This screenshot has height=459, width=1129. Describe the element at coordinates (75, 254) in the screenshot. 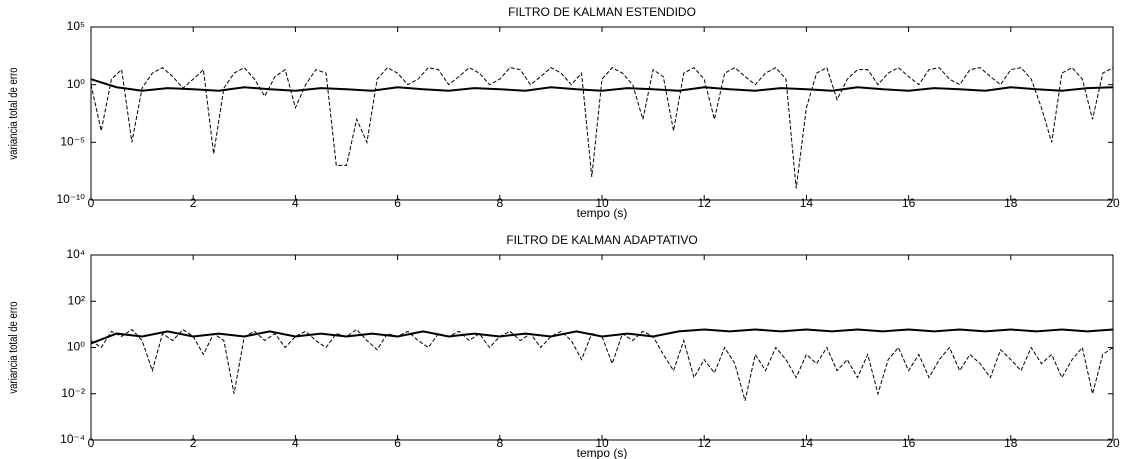

I see `y-tick-label: 10⁴` at that location.